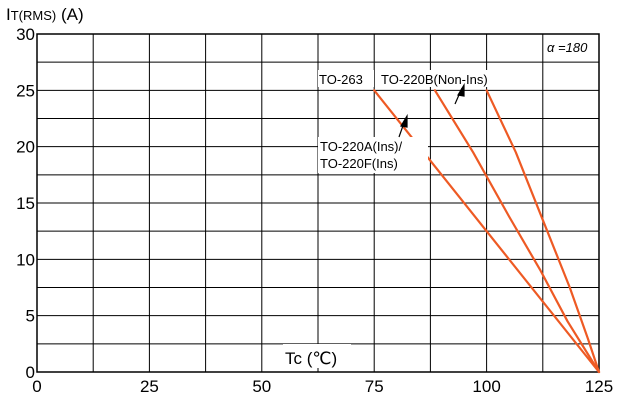  I want to click on y-axis-title-unit: (A), so click(69, 14).